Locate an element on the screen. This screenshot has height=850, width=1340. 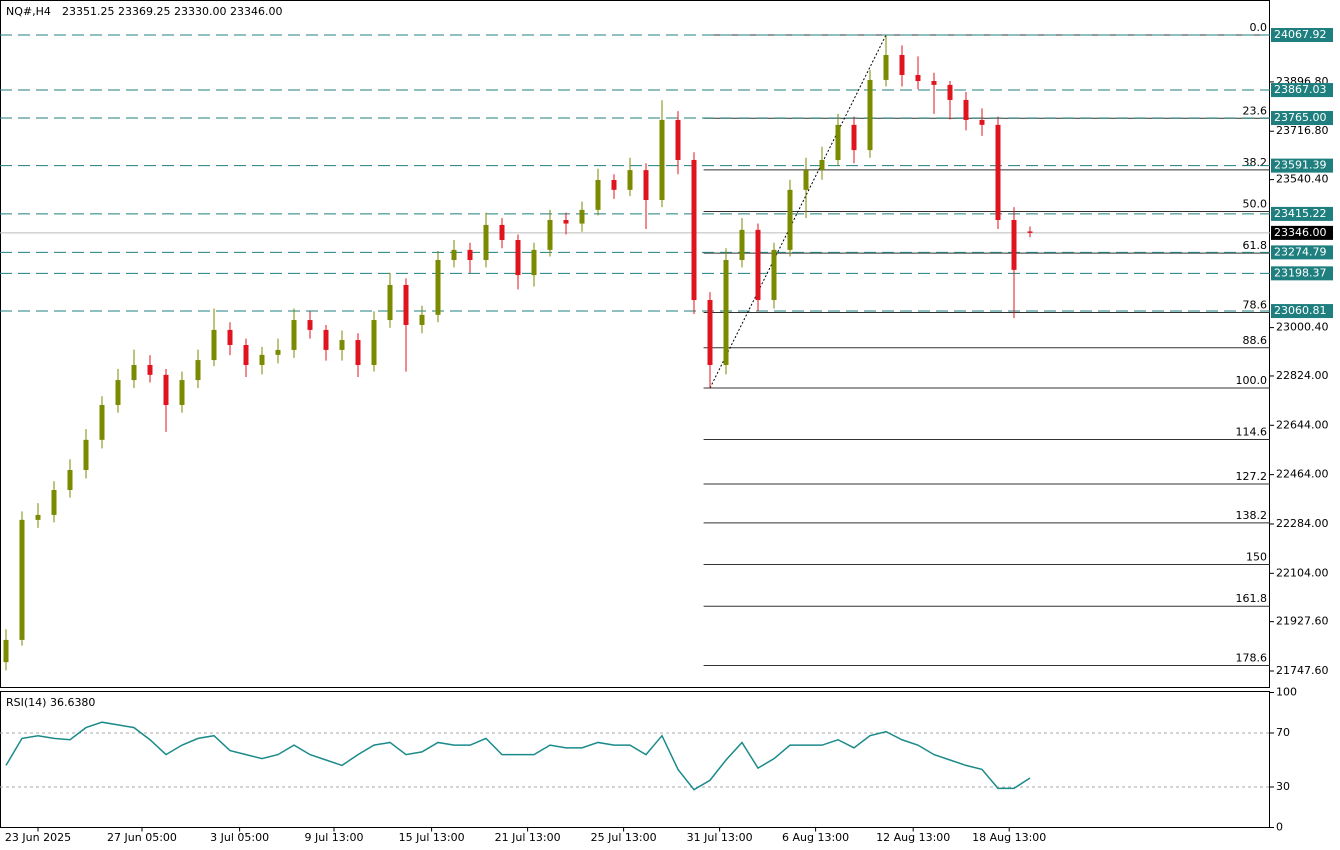
x-tick-label: 12 Aug 13:00 is located at coordinates (913, 837).